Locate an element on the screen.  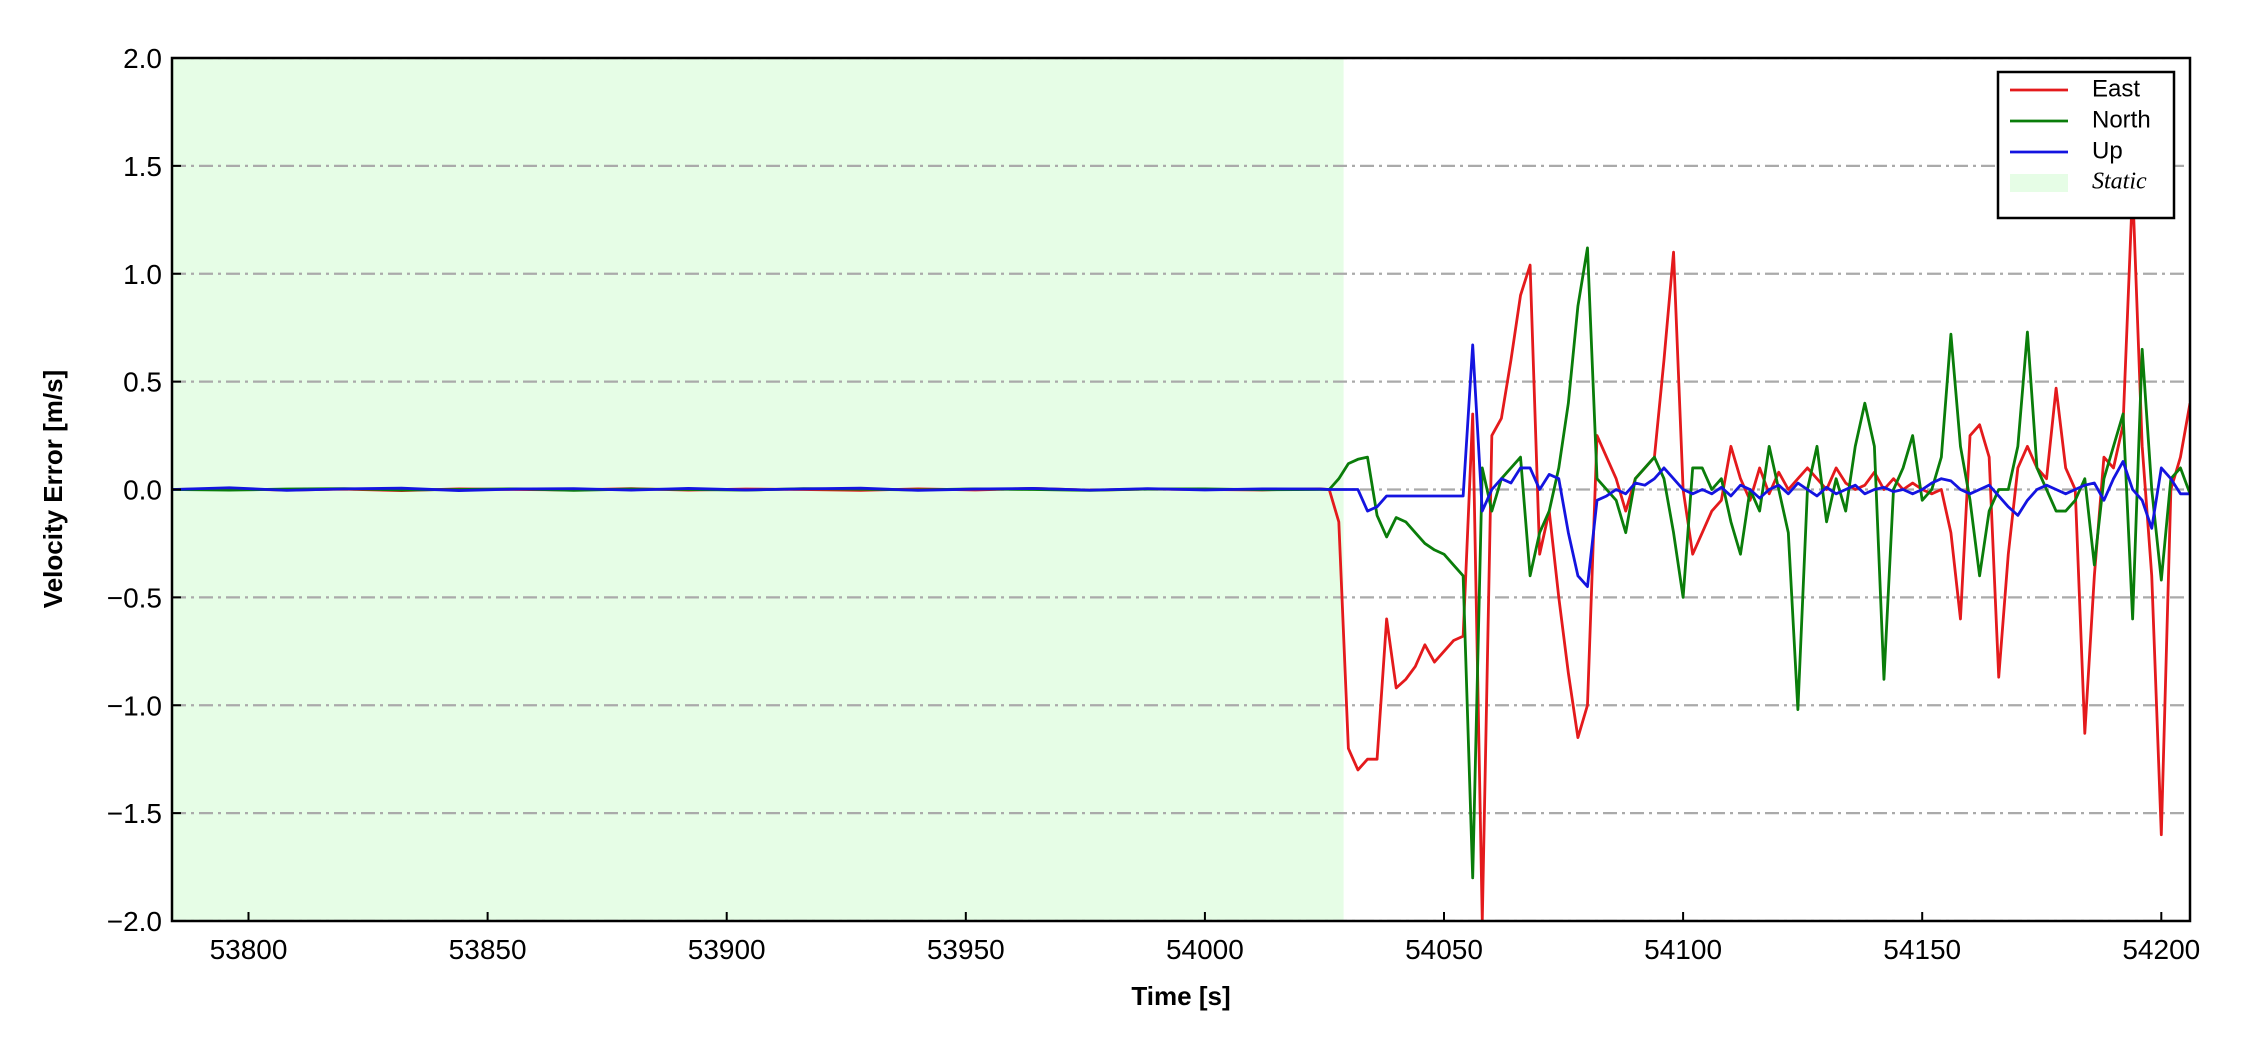
y-tick-label: 0.0 is located at coordinates (142, 490).